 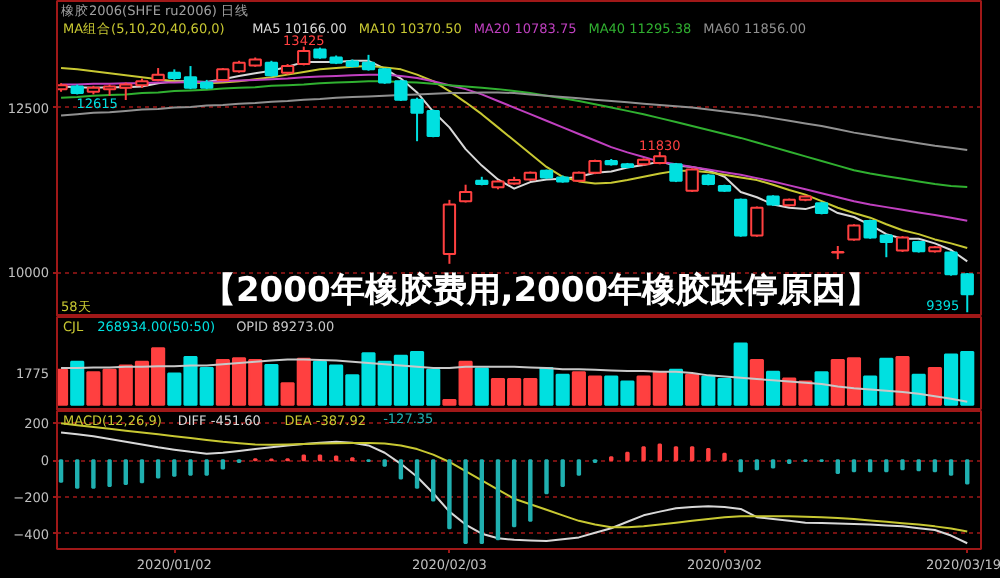 What do you see at coordinates (514, 121) in the screenshot?
I see `line-series` at bounding box center [514, 121].